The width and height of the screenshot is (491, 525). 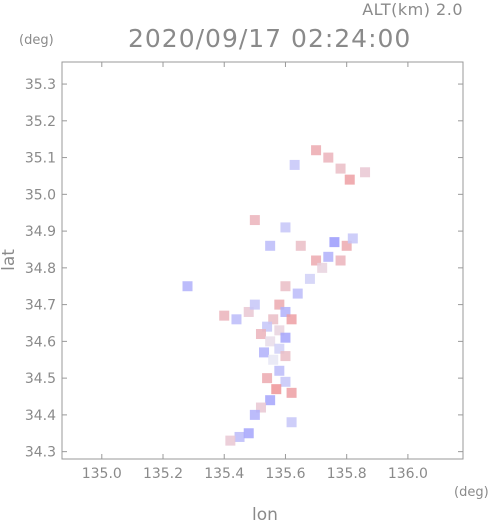 What do you see at coordinates (163, 474) in the screenshot?
I see `x-tick-label: 135.2` at bounding box center [163, 474].